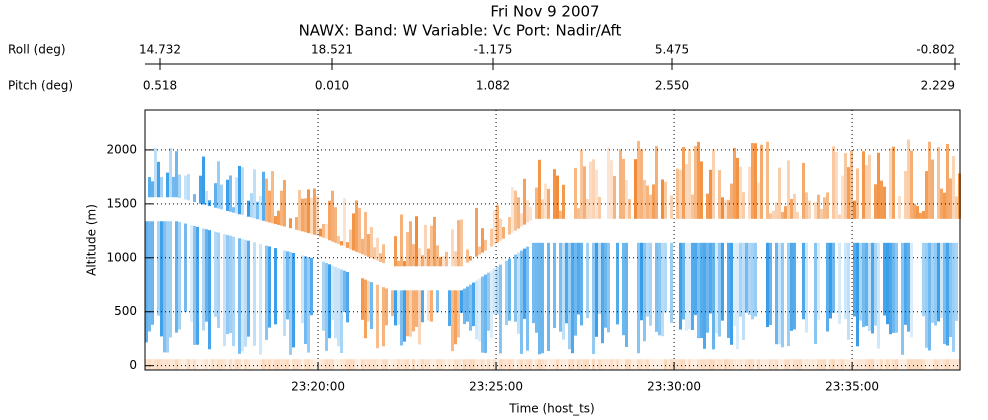 This screenshot has width=988, height=420. What do you see at coordinates (121, 257) in the screenshot?
I see `y-tick-label: 1000` at bounding box center [121, 257].